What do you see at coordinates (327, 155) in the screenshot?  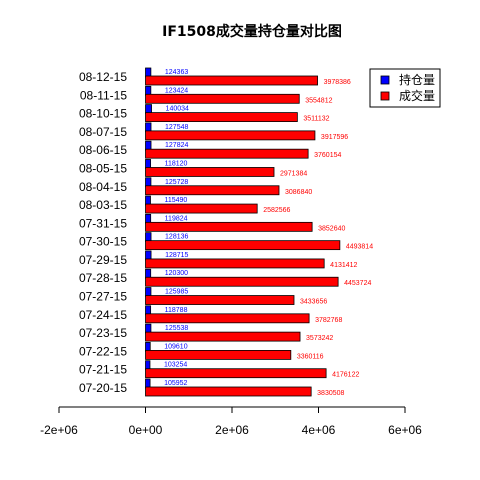 I see `data-label-volume: 3760154` at bounding box center [327, 155].